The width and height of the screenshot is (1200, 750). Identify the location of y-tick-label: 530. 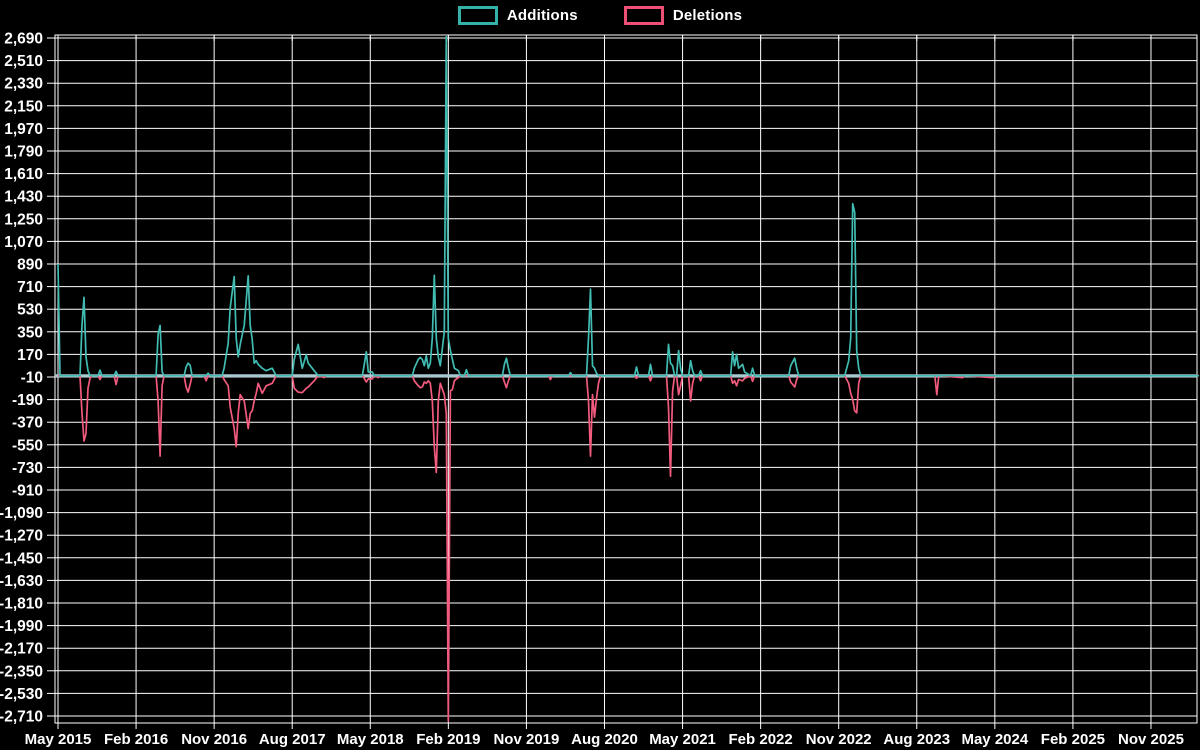
(30, 310).